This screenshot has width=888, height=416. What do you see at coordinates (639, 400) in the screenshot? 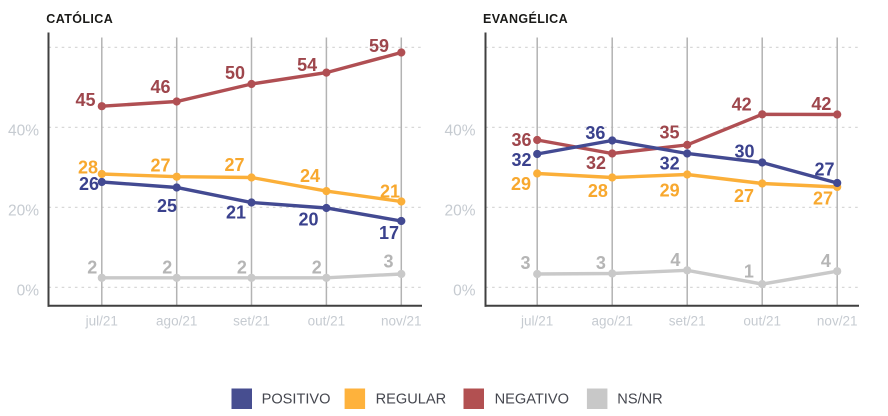
I see `svg-text: NS/NR` at bounding box center [639, 400].